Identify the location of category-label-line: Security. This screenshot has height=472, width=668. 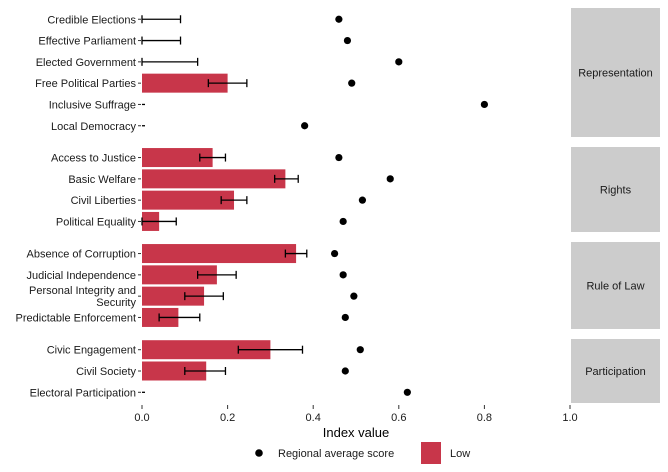
(116, 303).